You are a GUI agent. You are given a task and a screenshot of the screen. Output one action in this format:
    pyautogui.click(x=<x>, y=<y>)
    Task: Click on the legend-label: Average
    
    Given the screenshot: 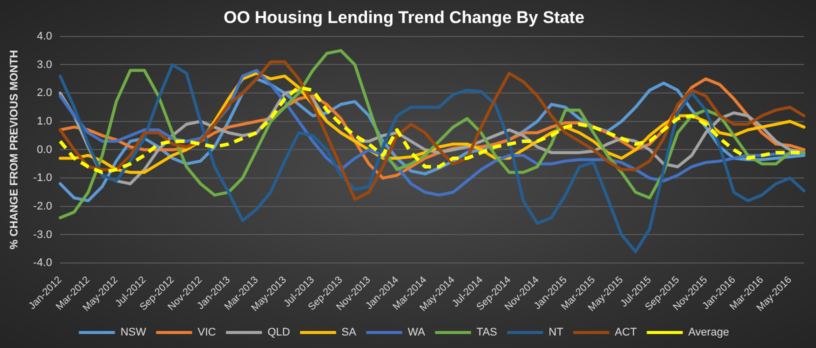 What is the action you would take?
    pyautogui.click(x=709, y=332)
    